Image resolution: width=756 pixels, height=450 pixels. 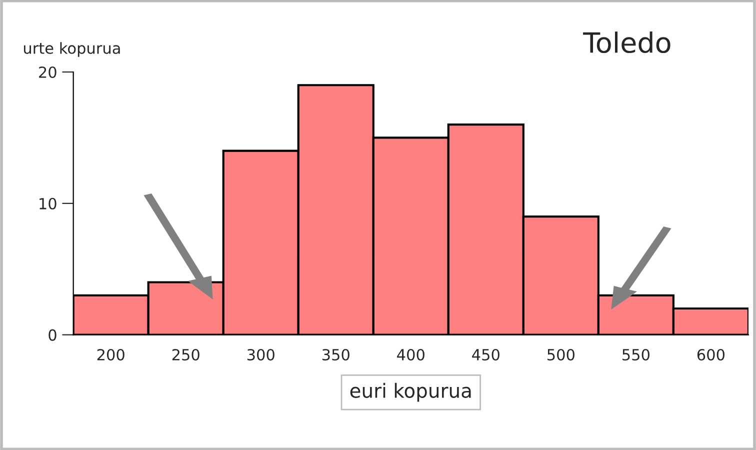 I want to click on y-axis-title: urte kopurua, so click(x=72, y=49).